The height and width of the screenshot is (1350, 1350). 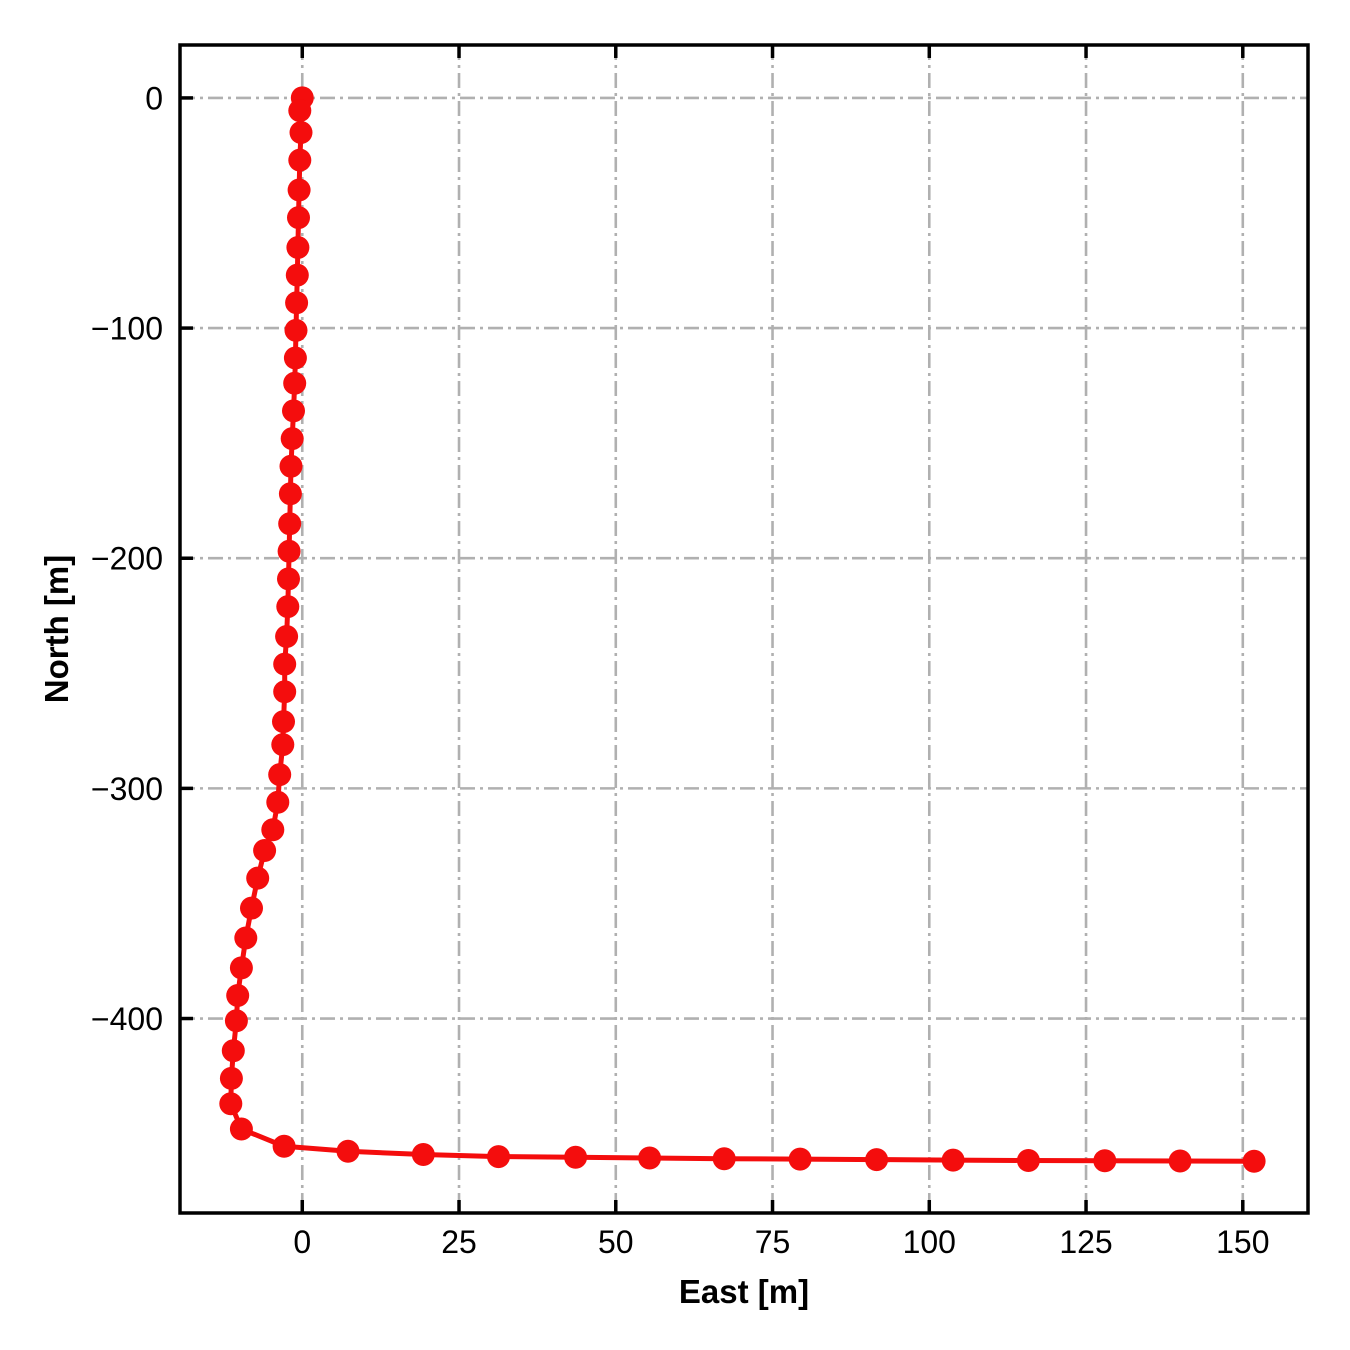 What do you see at coordinates (127, 1019) in the screenshot?
I see `y-tick-label: −400` at bounding box center [127, 1019].